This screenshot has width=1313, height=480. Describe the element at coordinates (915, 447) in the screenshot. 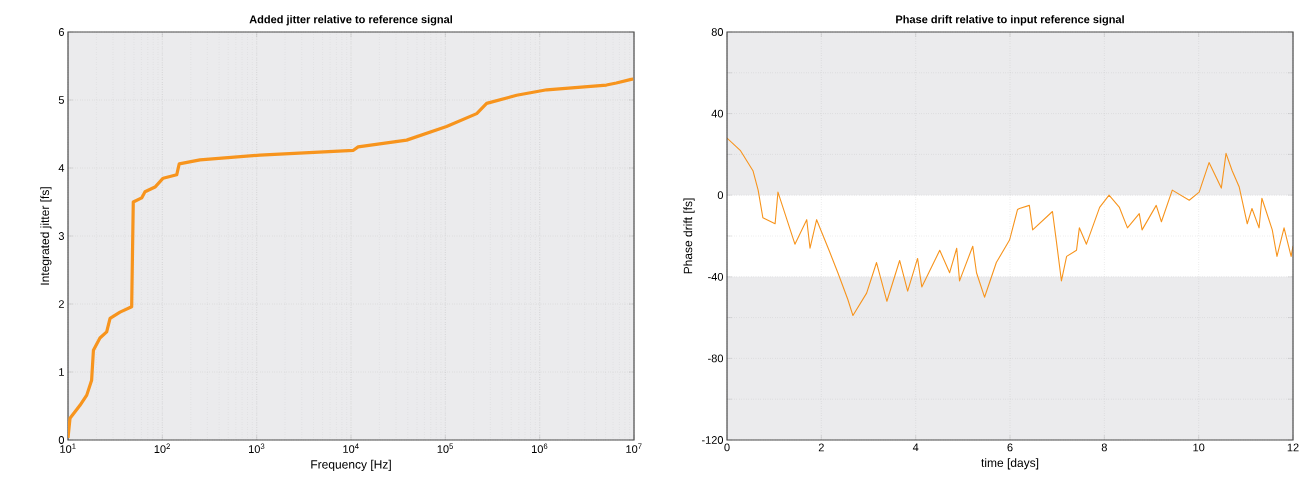

I see `x-tick-label: 4` at that location.